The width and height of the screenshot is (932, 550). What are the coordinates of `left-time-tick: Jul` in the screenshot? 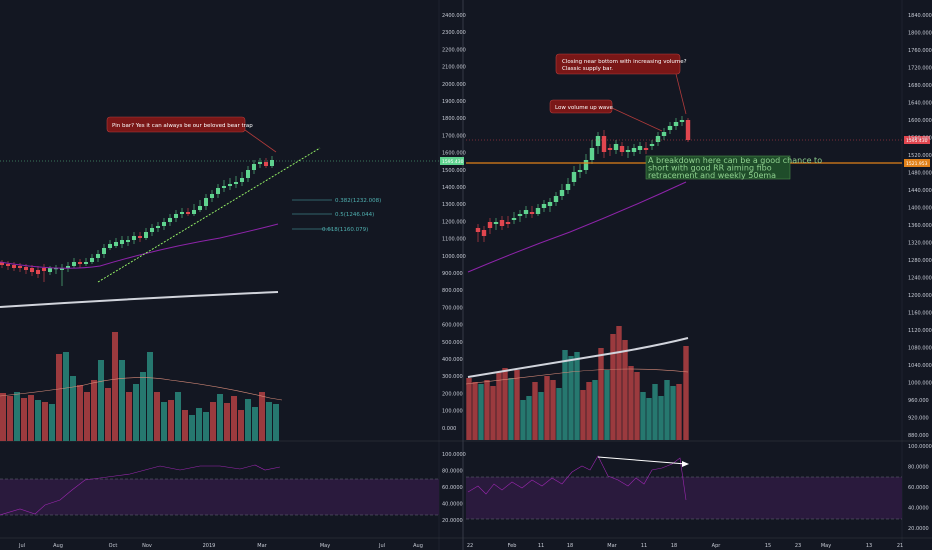 It's located at (21, 546).